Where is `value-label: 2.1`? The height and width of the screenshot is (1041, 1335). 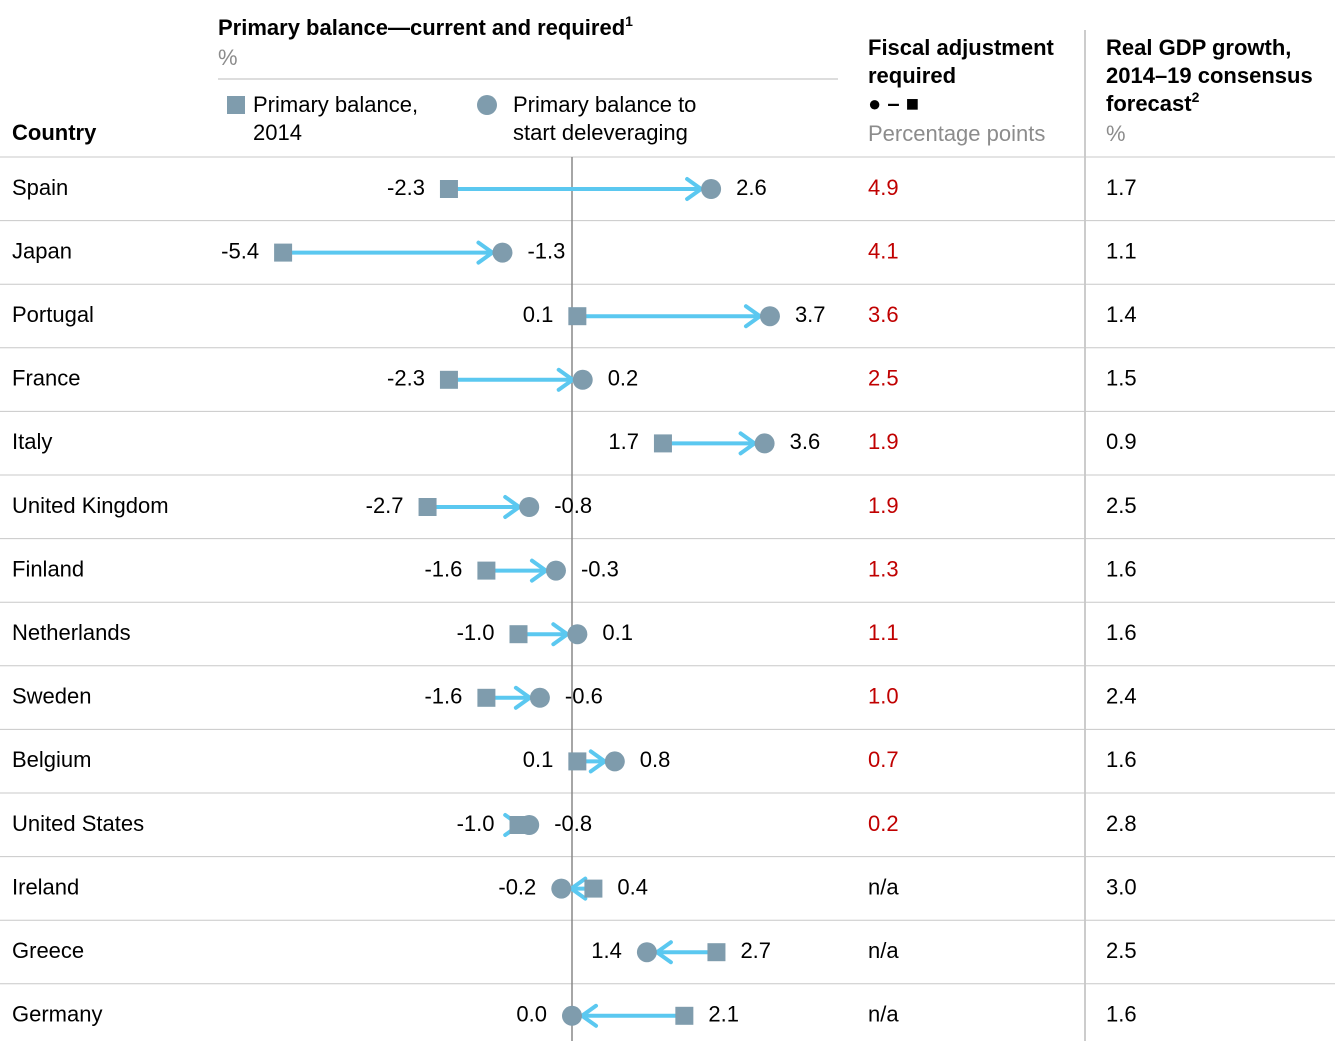
value-label: 2.1 is located at coordinates (723, 1014).